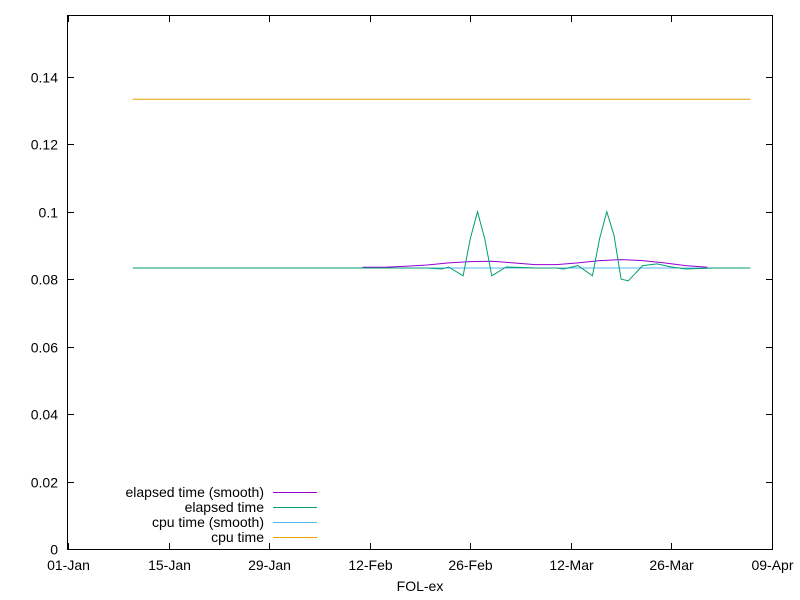  Describe the element at coordinates (470, 565) in the screenshot. I see `x-tick-label: 26-Feb` at that location.